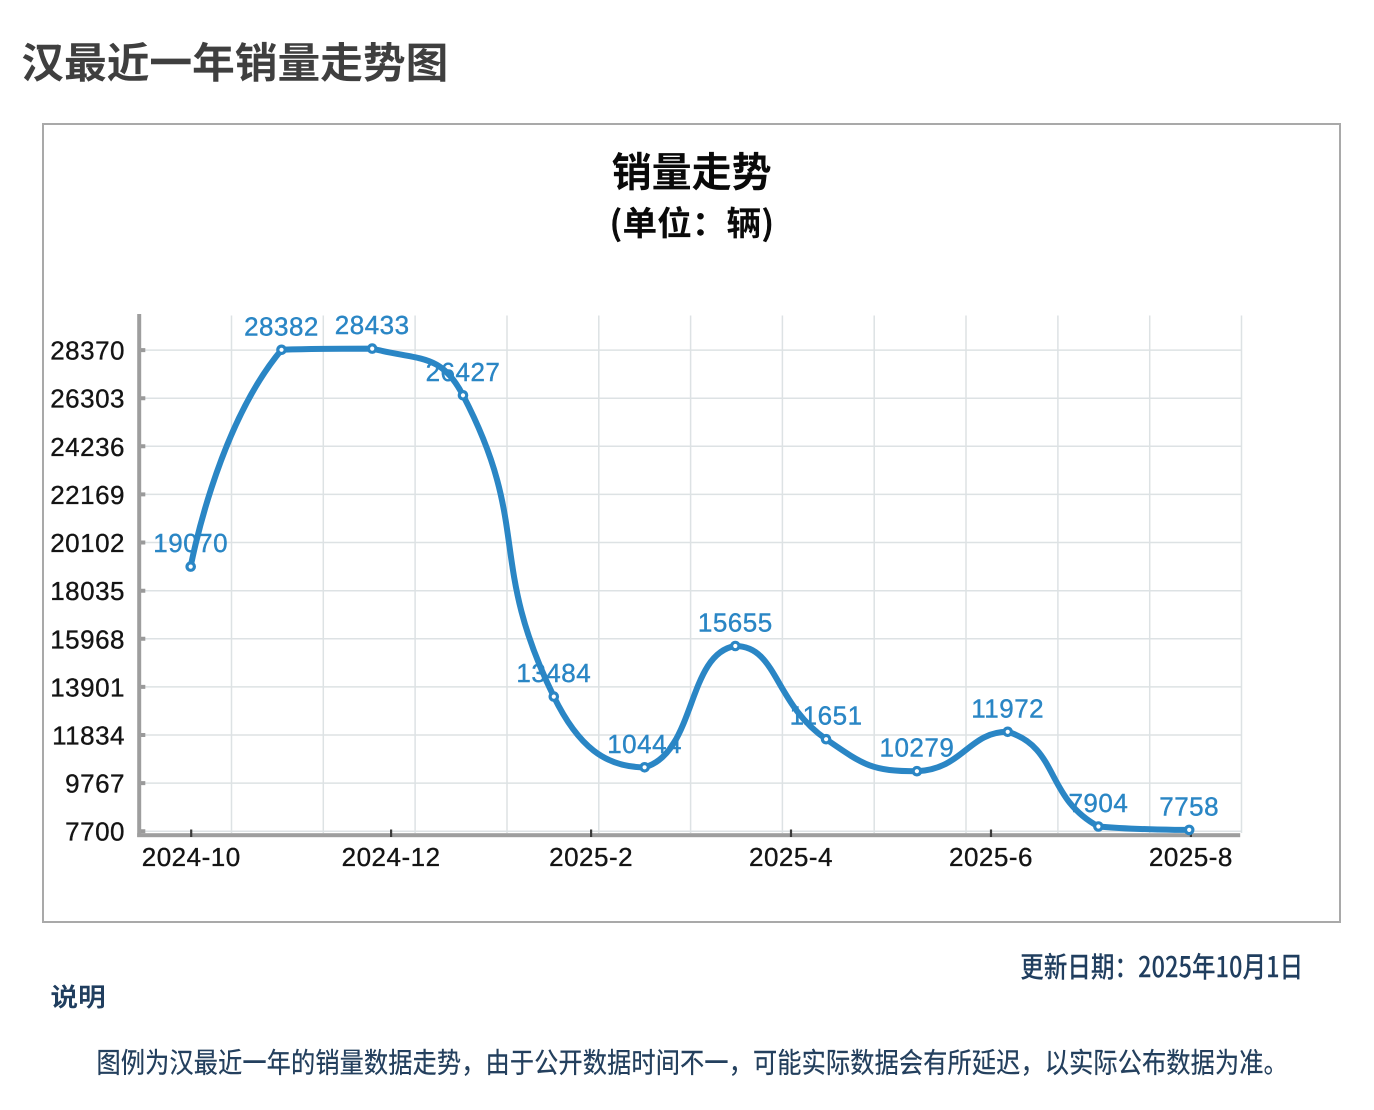  What do you see at coordinates (95, 784) in the screenshot?
I see `svg-text: 9767` at bounding box center [95, 784].